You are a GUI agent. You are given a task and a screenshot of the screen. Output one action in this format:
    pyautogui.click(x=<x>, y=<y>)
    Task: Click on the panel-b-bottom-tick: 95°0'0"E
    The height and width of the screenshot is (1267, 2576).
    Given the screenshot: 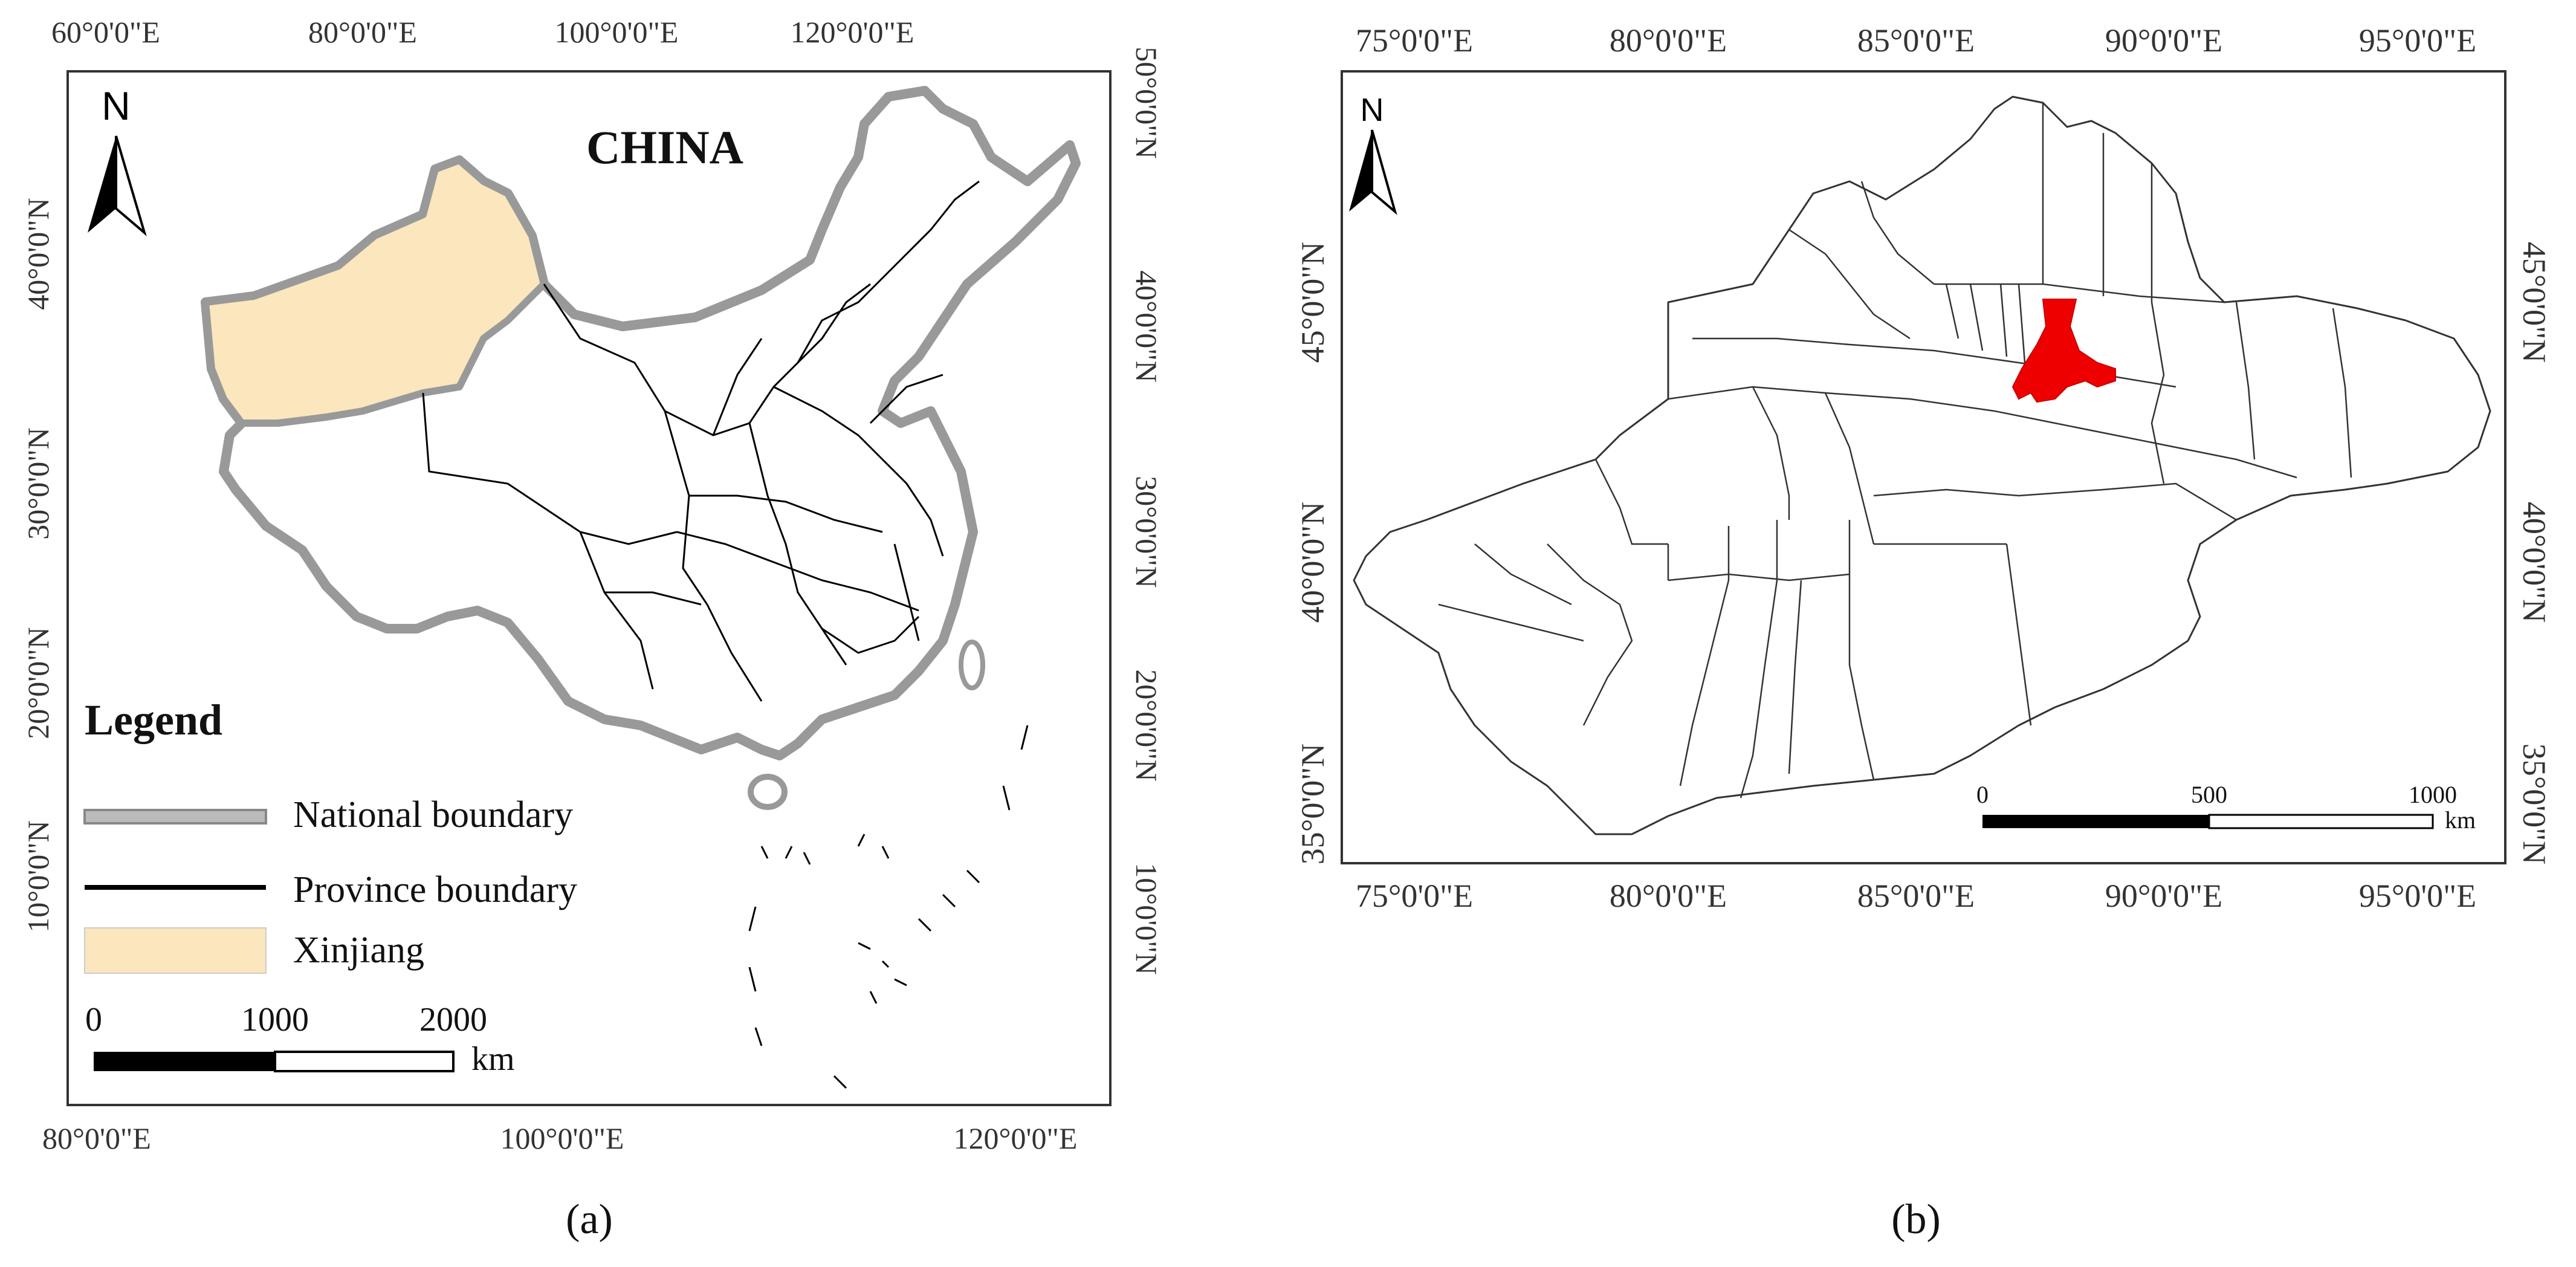 What is the action you would take?
    pyautogui.click(x=2417, y=896)
    